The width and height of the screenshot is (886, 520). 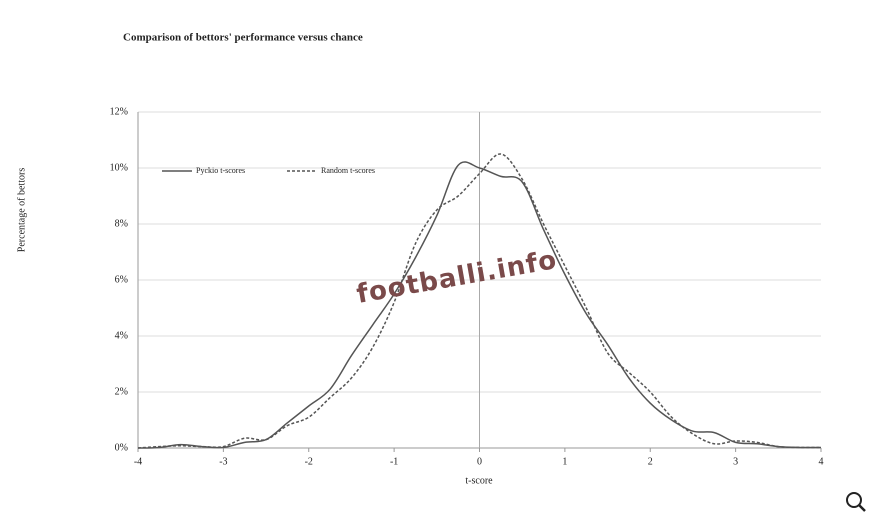 I want to click on x-tick-label: -3, so click(x=223, y=461).